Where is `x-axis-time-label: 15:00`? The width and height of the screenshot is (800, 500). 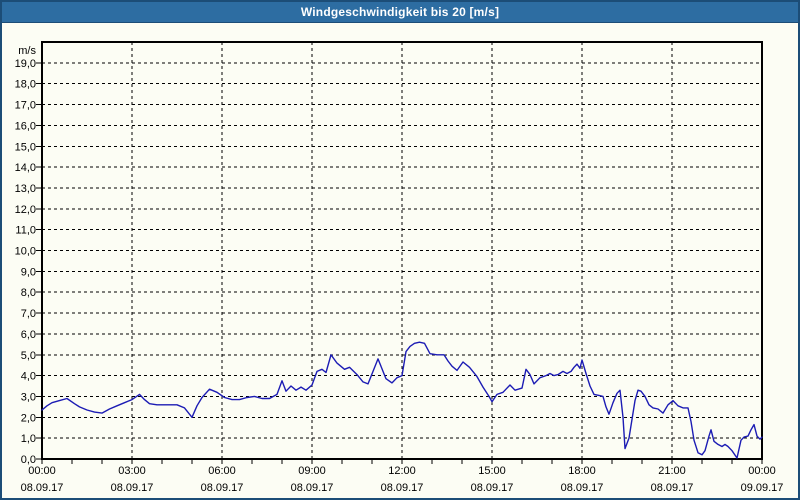 x-axis-time-label: 15:00 is located at coordinates (492, 471).